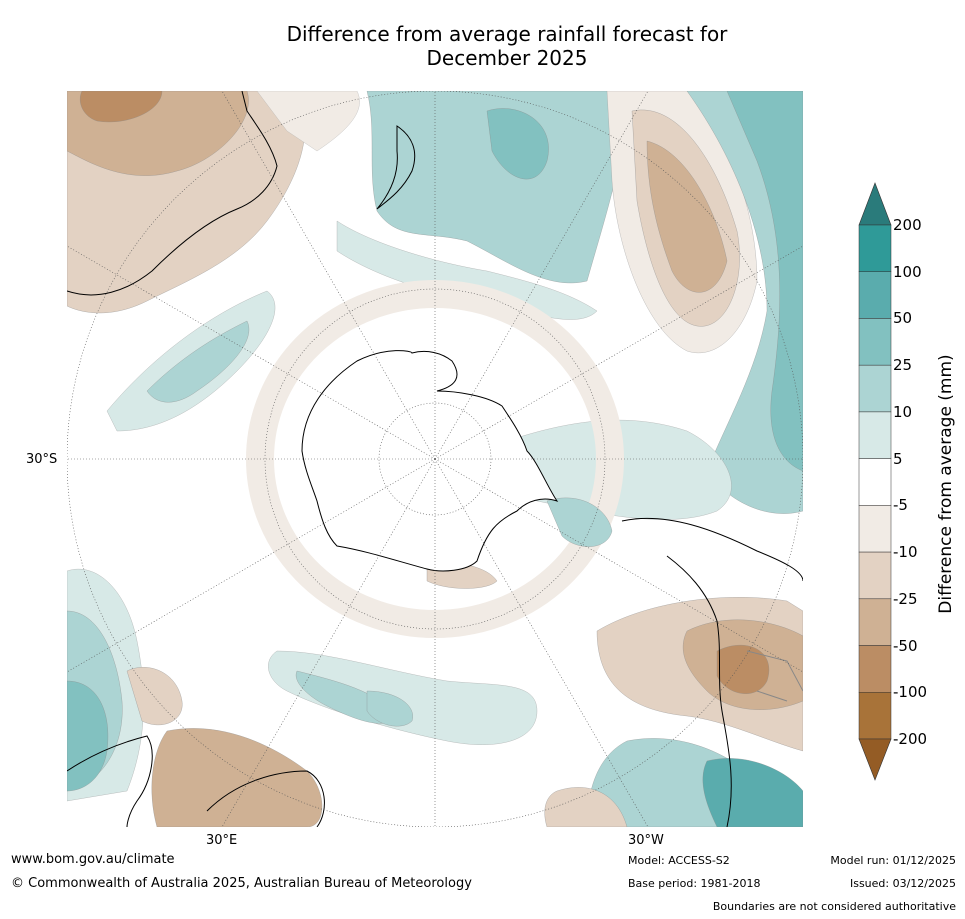  What do you see at coordinates (903, 365) in the screenshot?
I see `colorbar-tick: 25` at bounding box center [903, 365].